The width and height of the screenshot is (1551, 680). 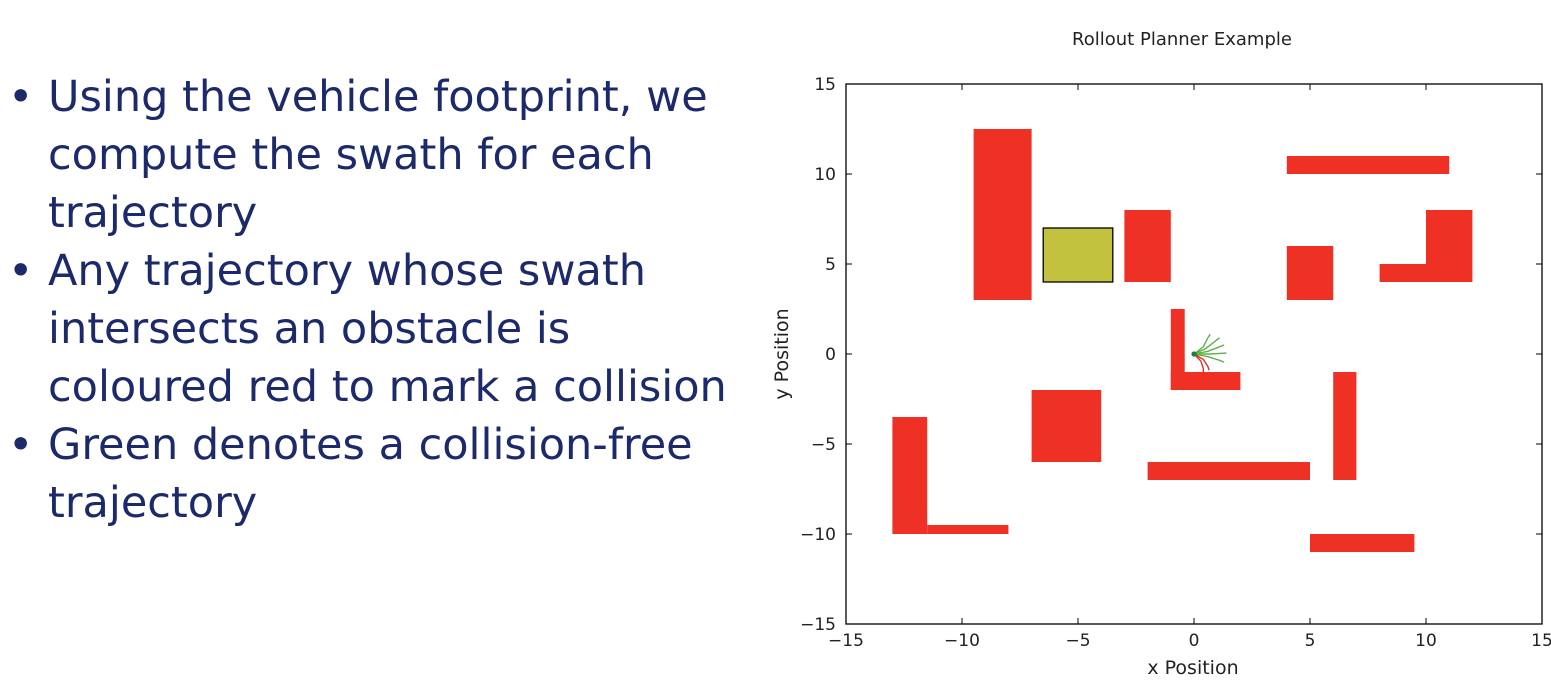 What do you see at coordinates (1541, 641) in the screenshot?
I see `x-tick-label: 15` at bounding box center [1541, 641].